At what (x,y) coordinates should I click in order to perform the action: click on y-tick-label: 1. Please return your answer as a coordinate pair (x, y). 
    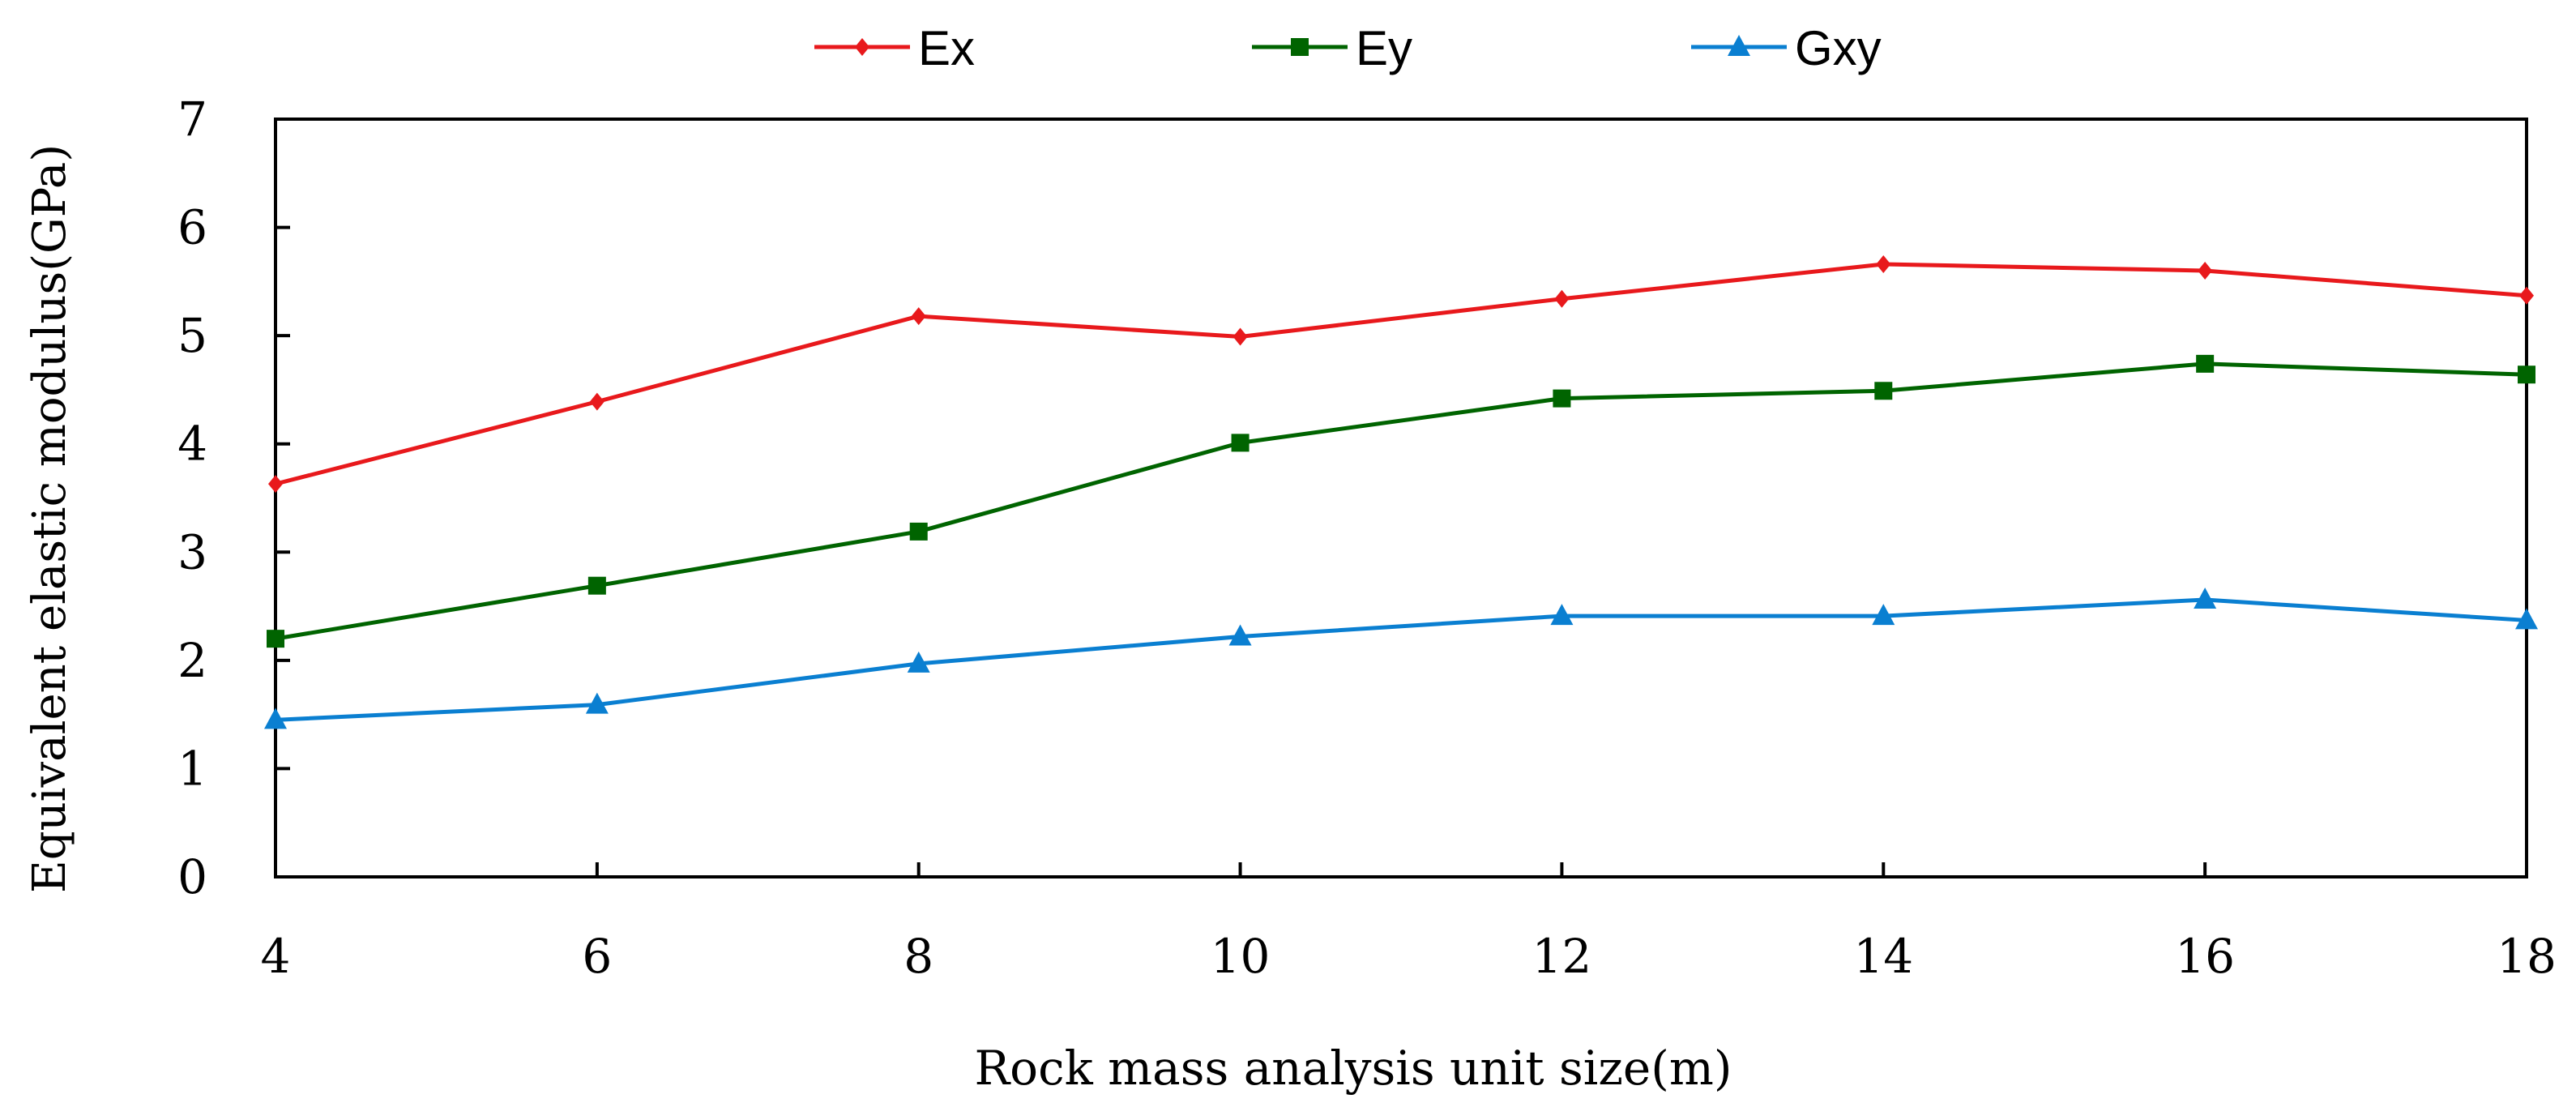
    Looking at the image, I should click on (192, 768).